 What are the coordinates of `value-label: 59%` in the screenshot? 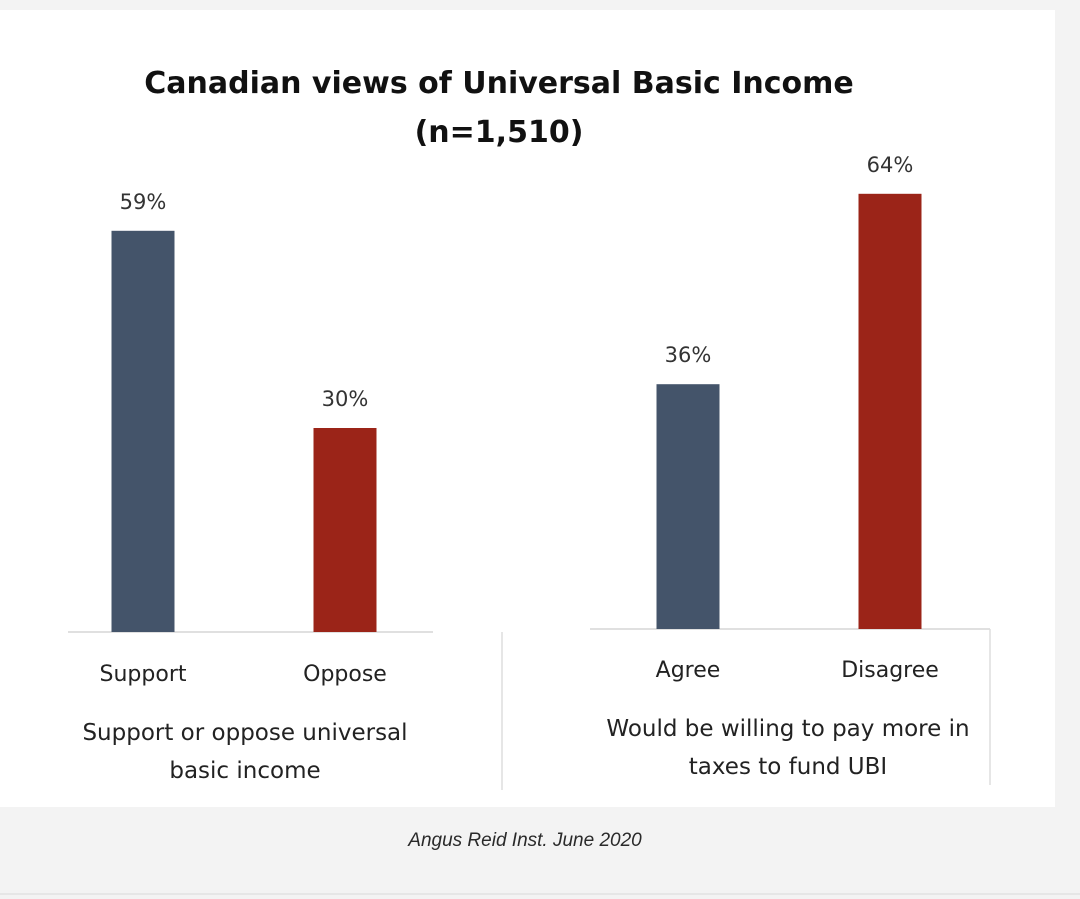 It's located at (143, 202).